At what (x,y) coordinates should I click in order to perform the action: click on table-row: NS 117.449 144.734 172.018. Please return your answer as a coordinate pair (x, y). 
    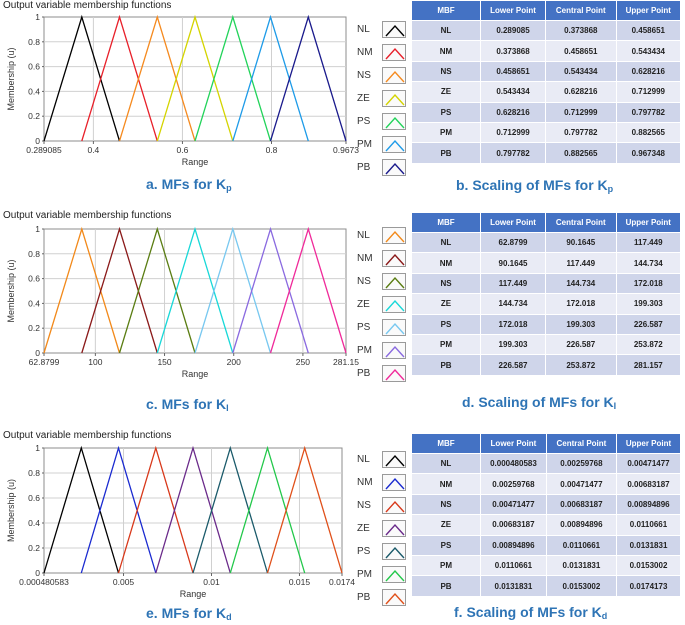
    Looking at the image, I should click on (546, 283).